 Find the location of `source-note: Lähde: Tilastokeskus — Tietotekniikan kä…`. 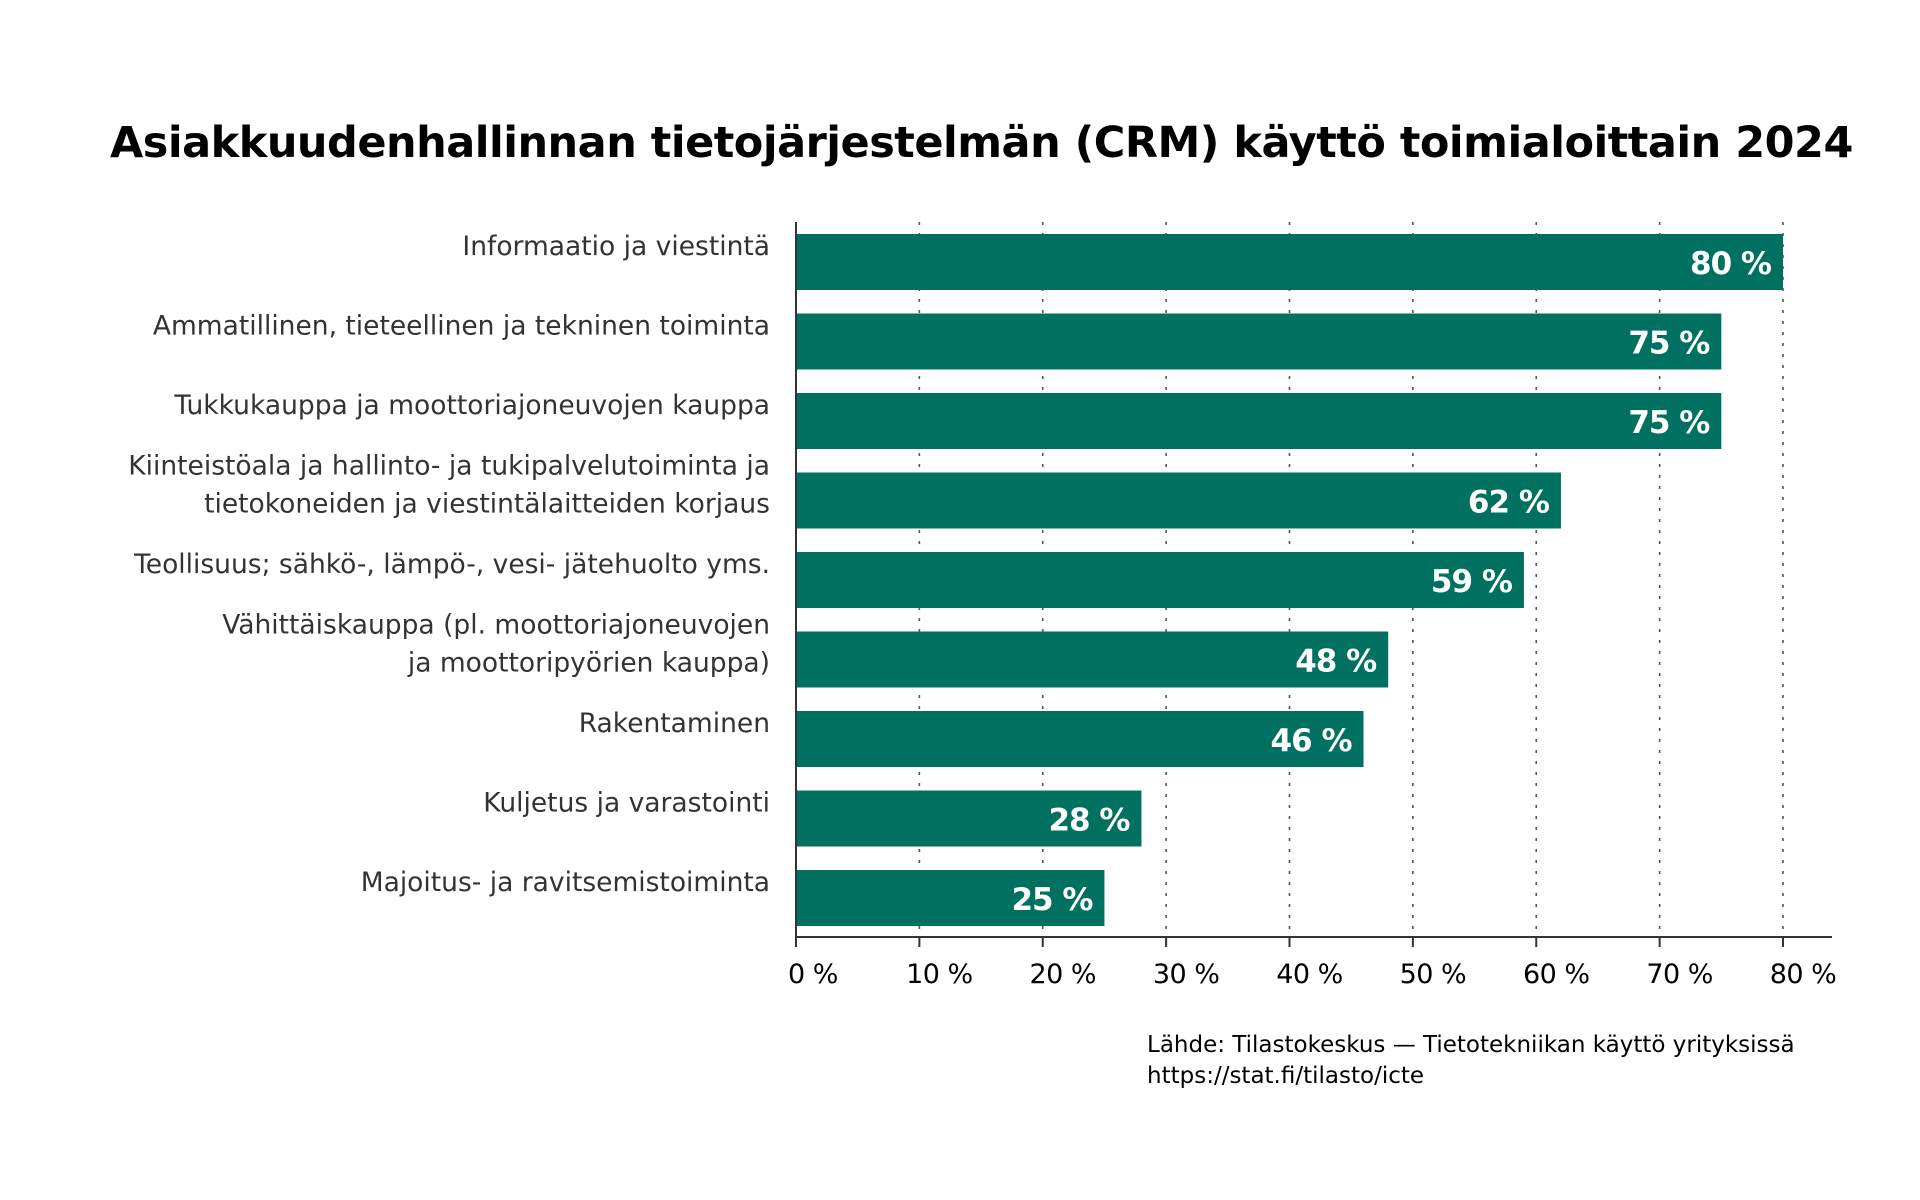

source-note: Lähde: Tilastokeskus — Tietotekniikan kä… is located at coordinates (1471, 1061).